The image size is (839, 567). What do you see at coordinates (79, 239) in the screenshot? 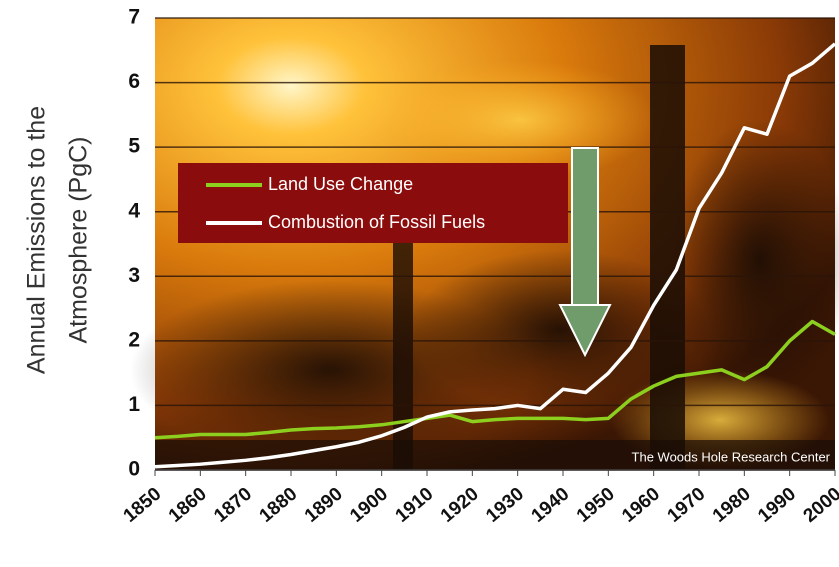
I see `y-axis-label: Atmosphere (PgC)` at bounding box center [79, 239].